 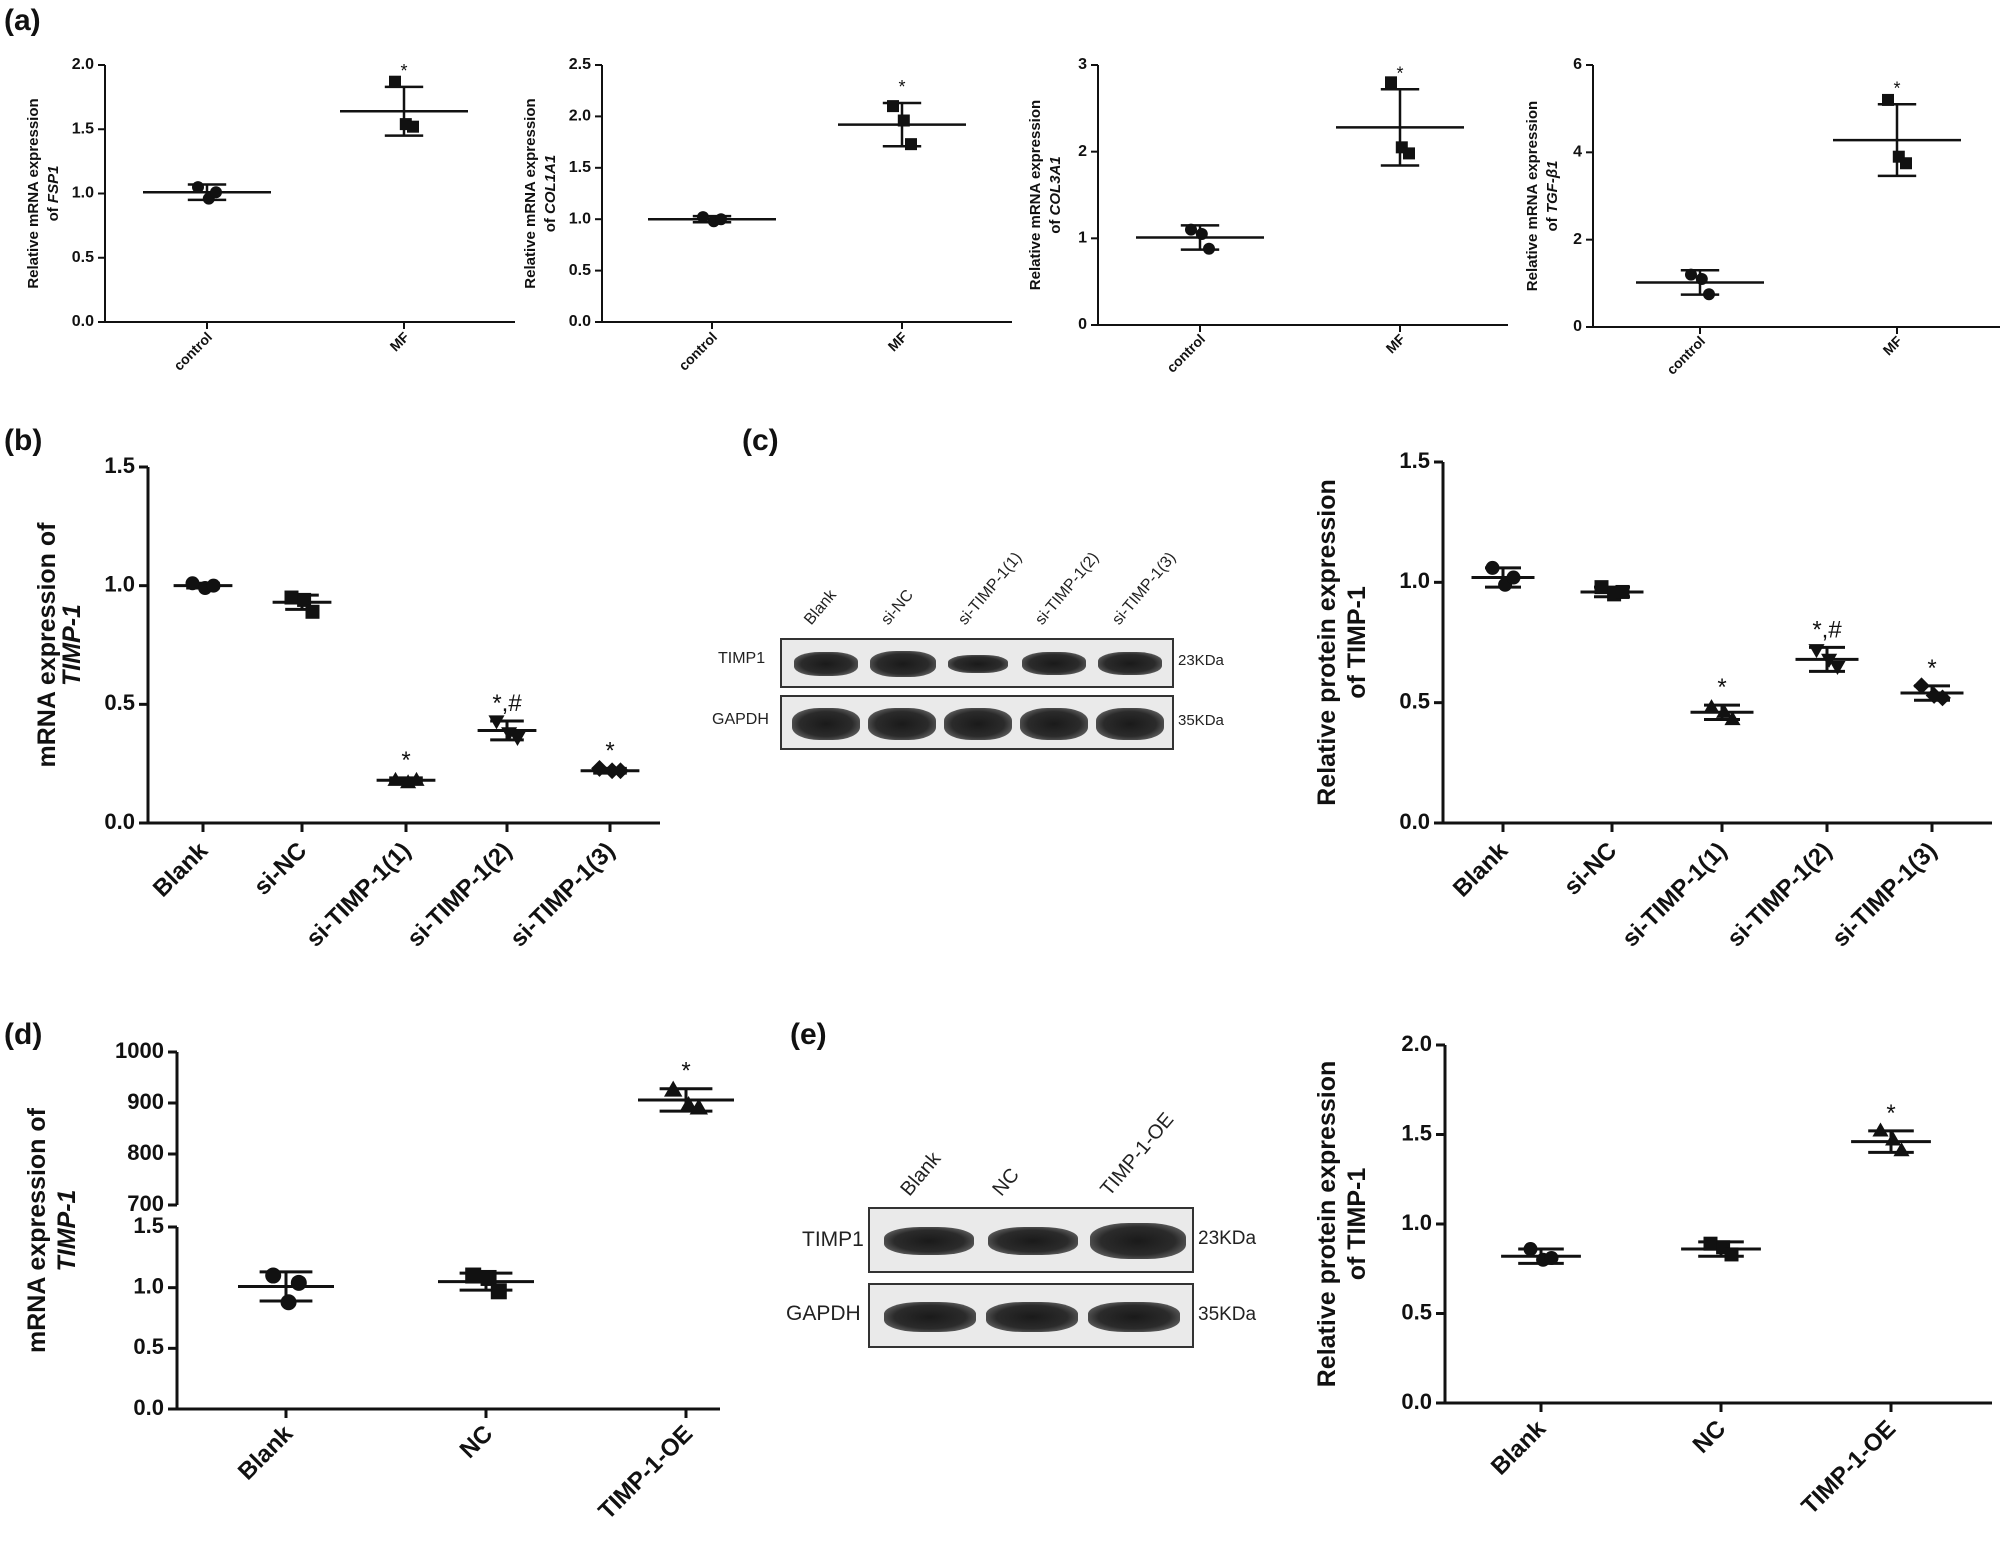 I want to click on y-tick-label: 4, so click(x=1577, y=152).